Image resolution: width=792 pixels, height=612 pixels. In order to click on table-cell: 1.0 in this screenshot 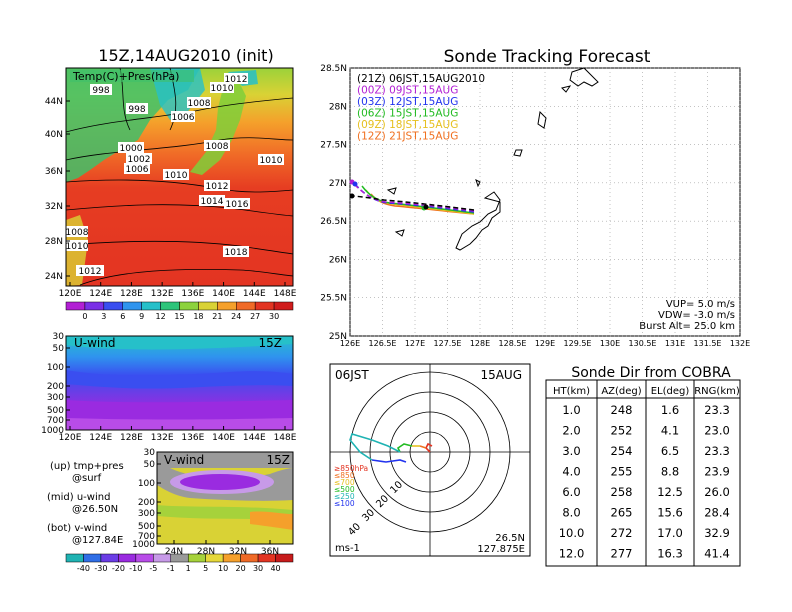, I will do `click(571, 410)`.